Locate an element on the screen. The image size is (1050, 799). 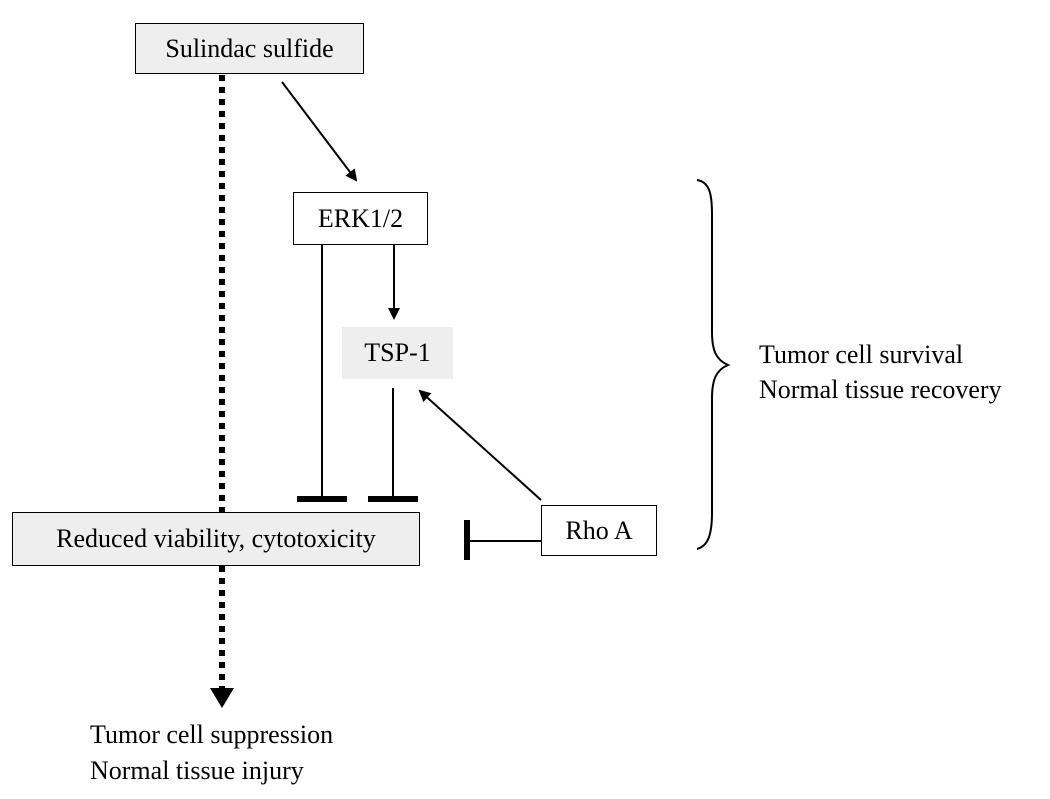
dotted-path-arrowhead is located at coordinates (222, 698).